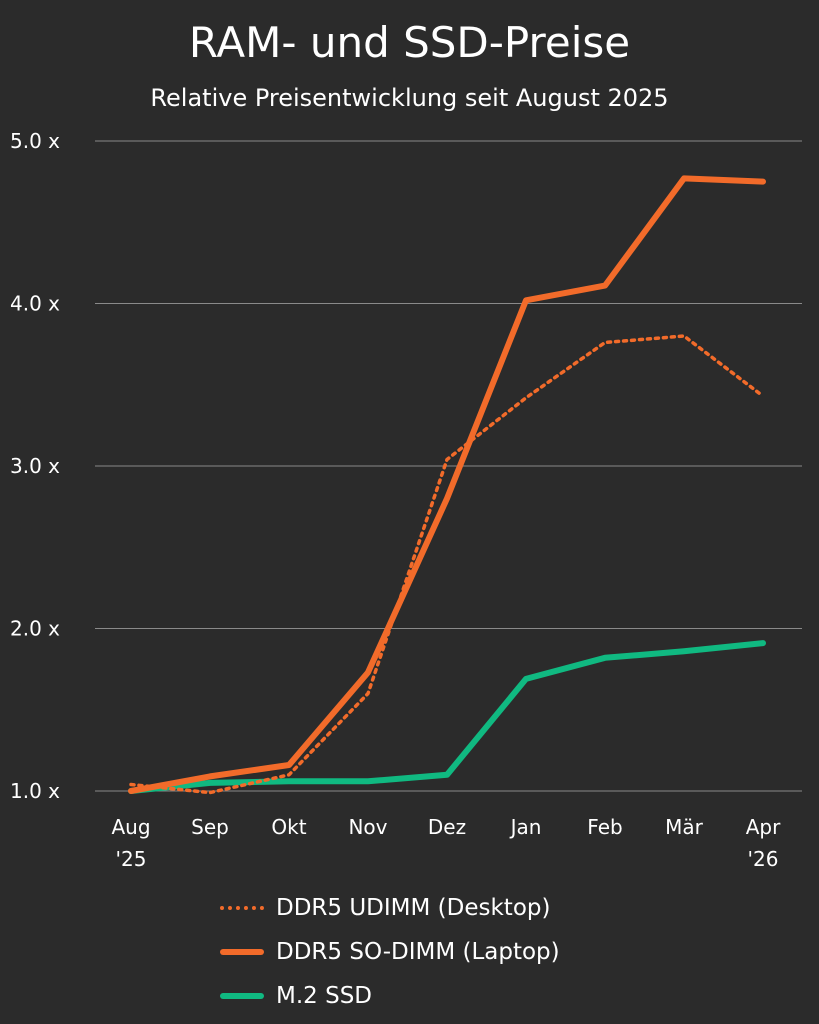  Describe the element at coordinates (35, 141) in the screenshot. I see `y-tick-label: 5.0 x` at that location.